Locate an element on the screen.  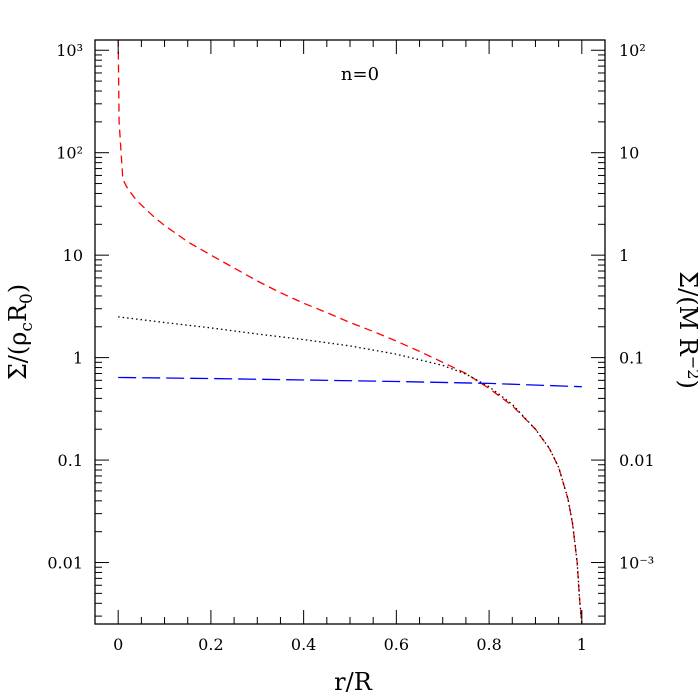
blue-longdash-curve is located at coordinates (350, 382).